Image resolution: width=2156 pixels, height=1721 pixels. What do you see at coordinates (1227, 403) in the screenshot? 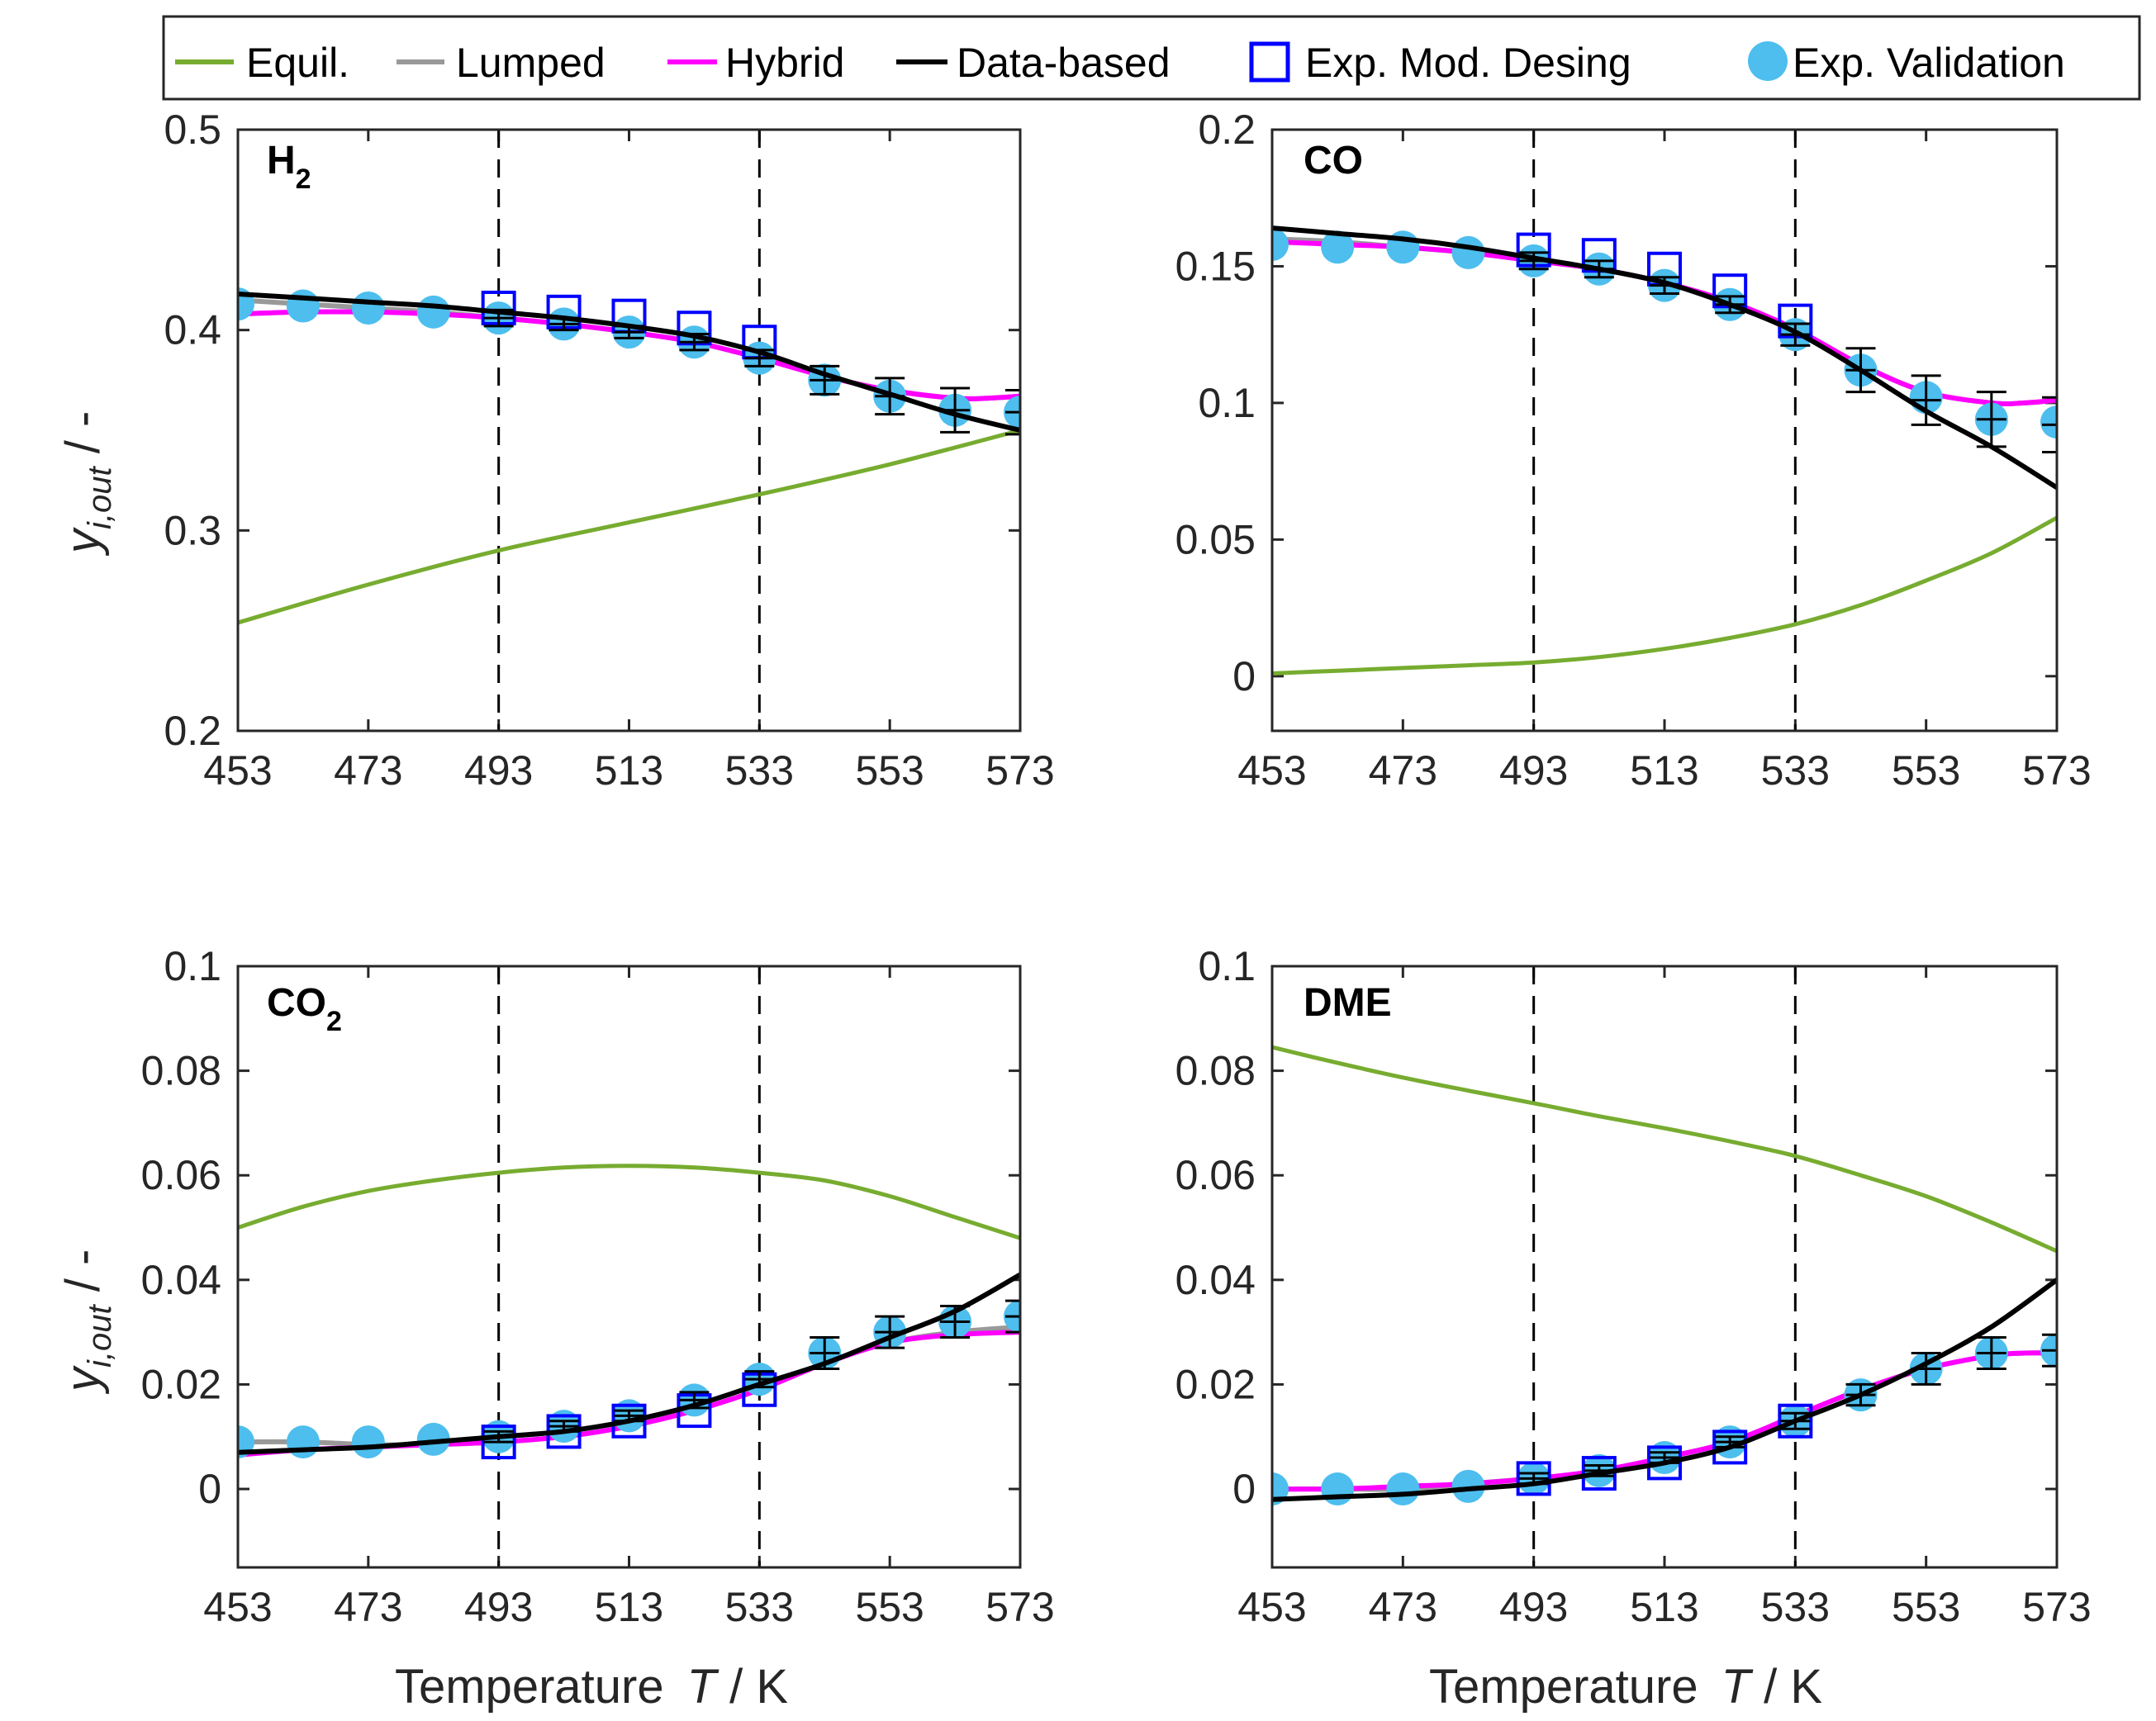
I see `y-tick-label-co: 0.1` at bounding box center [1227, 403].